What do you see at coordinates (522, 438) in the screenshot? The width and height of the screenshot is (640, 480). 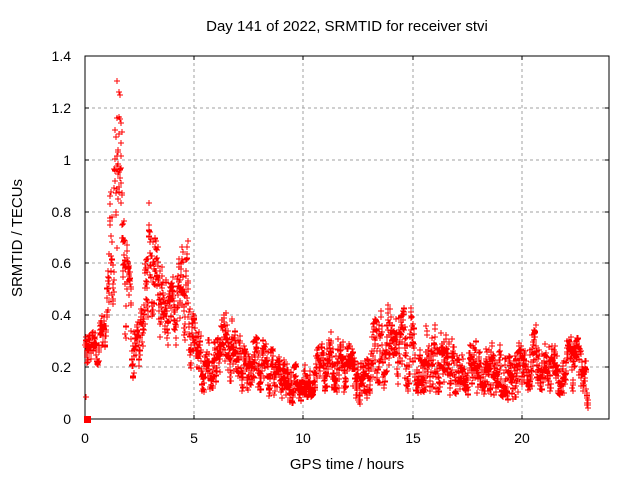 I see `x-tick-label-20: 20` at bounding box center [522, 438].